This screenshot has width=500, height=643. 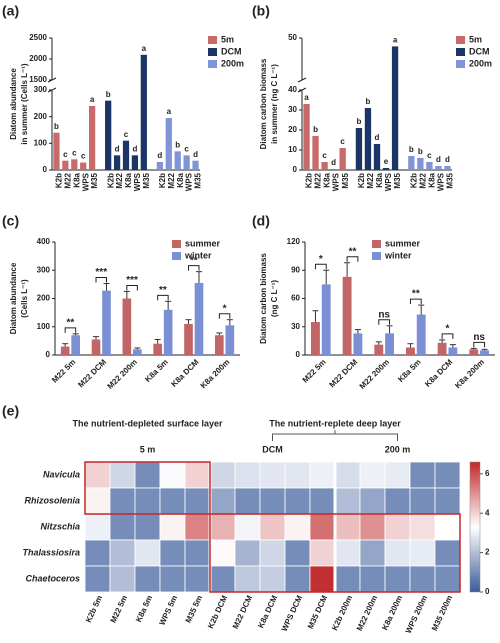 I want to click on y-axis-label: Diatom carbon biomass, so click(x=263, y=103).